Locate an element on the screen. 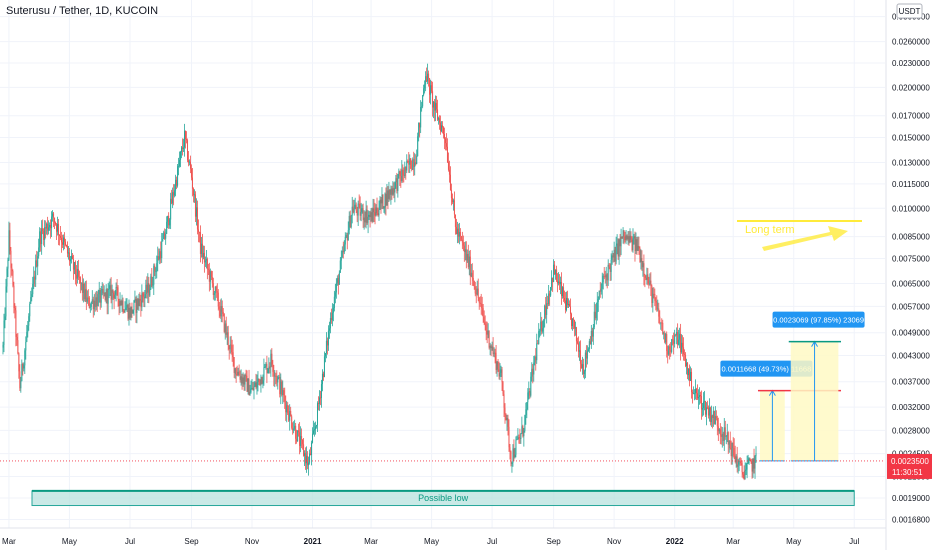  y-tick-label: 0.0016800 is located at coordinates (911, 519).